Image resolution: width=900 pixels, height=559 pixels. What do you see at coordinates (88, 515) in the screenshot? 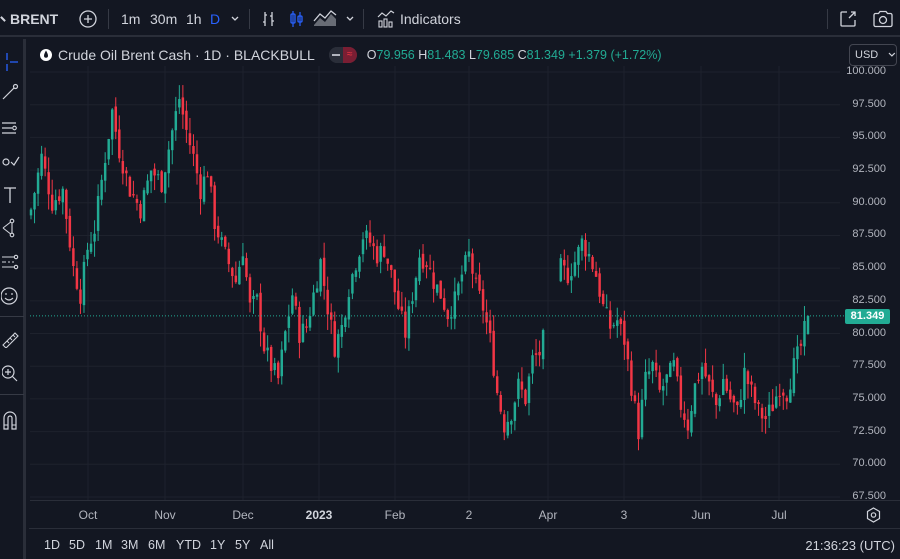
I see `time-tick-label: Oct` at bounding box center [88, 515].